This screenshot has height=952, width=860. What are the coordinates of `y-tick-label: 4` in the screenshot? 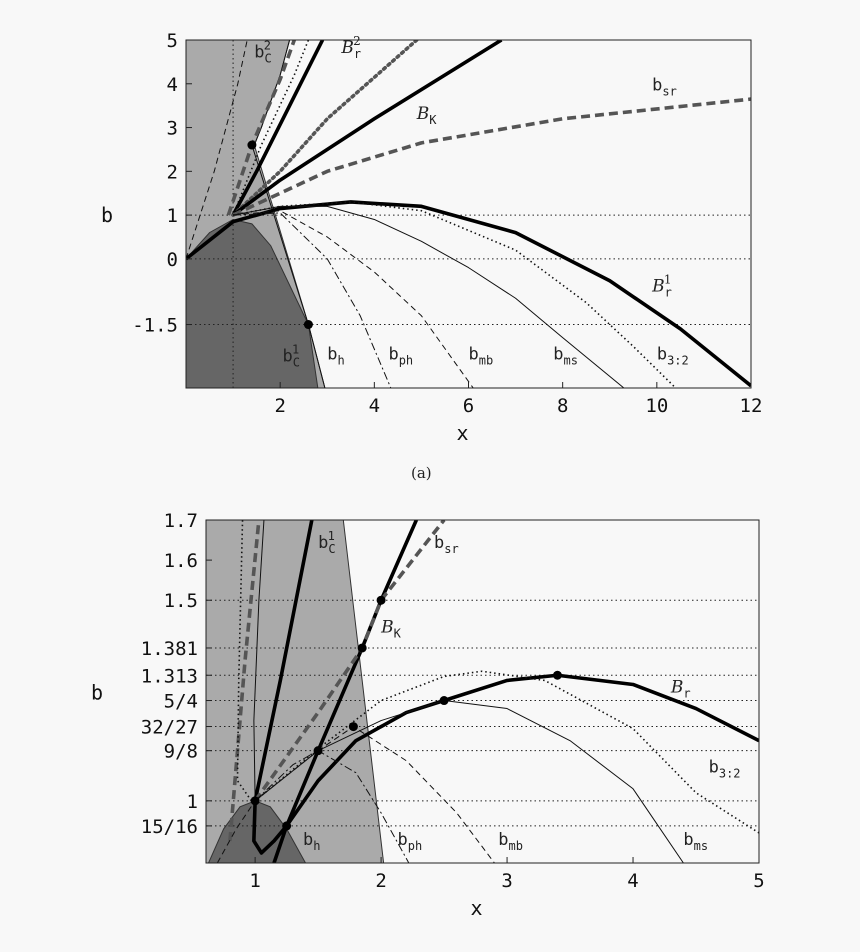 It's located at (172, 85).